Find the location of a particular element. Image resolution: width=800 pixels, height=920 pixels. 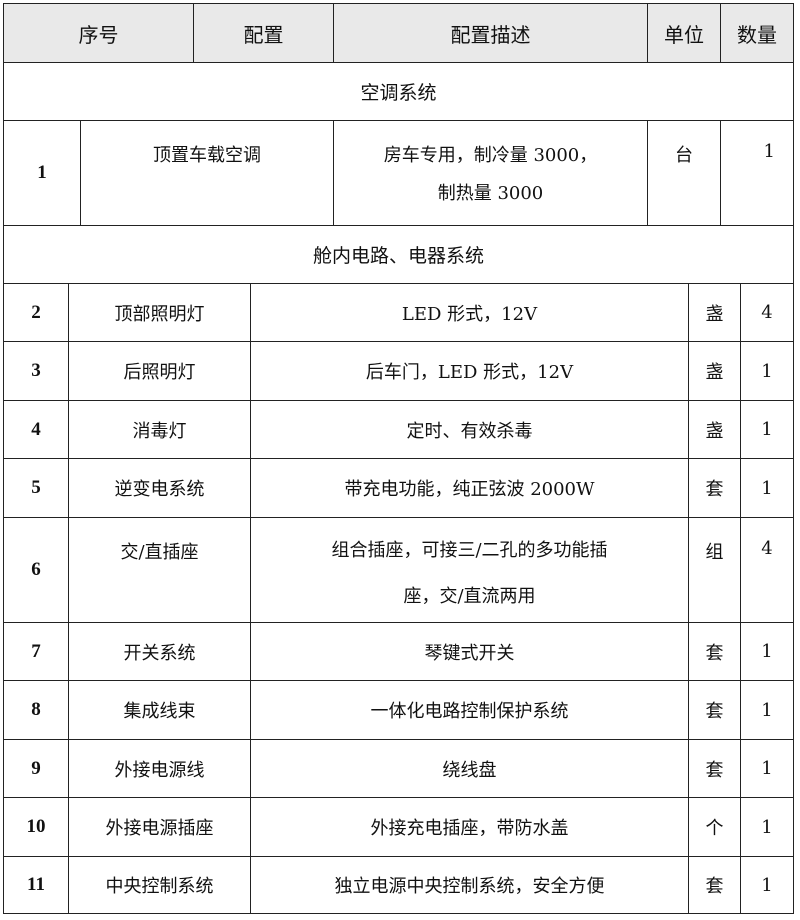

row-no: 10 is located at coordinates (36, 827).